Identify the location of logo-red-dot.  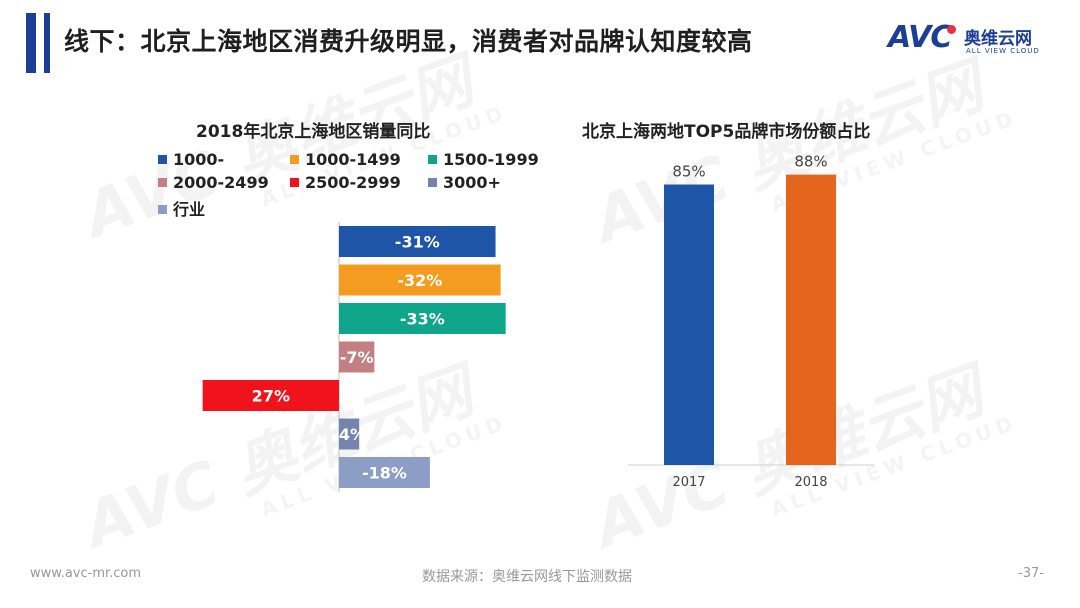
(951, 29).